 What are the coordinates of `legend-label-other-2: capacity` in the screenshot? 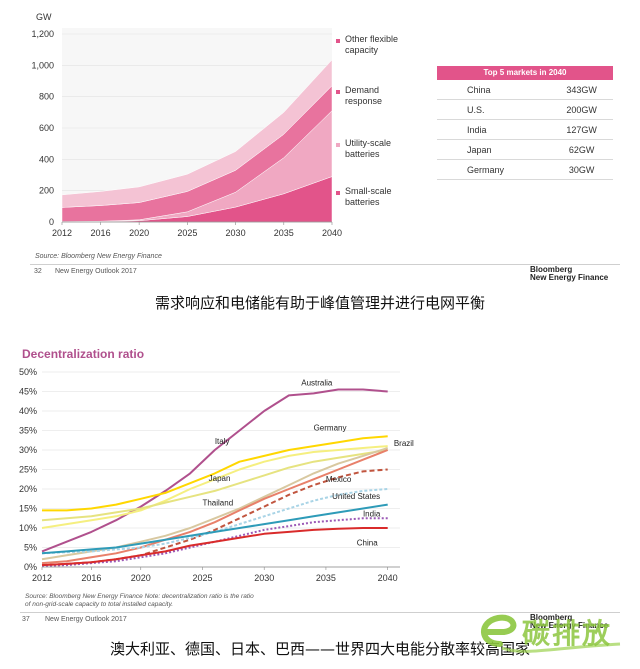 It's located at (362, 50).